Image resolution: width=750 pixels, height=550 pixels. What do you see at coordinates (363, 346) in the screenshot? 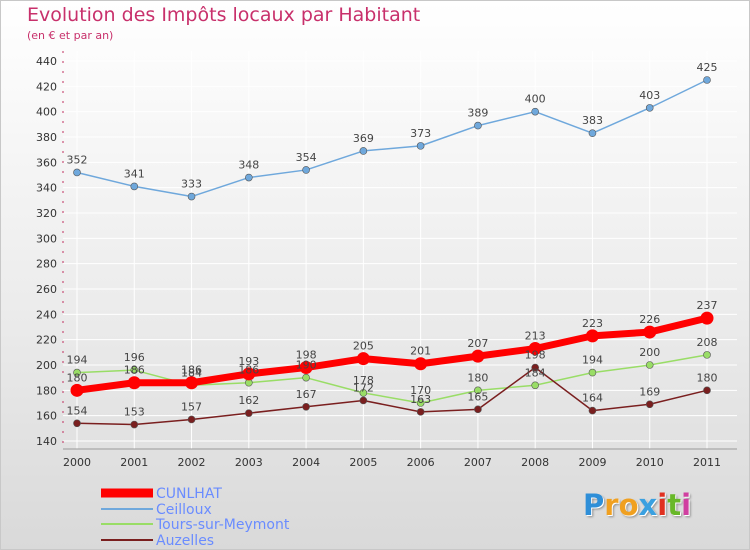
I see `data-label: 205` at bounding box center [363, 346].